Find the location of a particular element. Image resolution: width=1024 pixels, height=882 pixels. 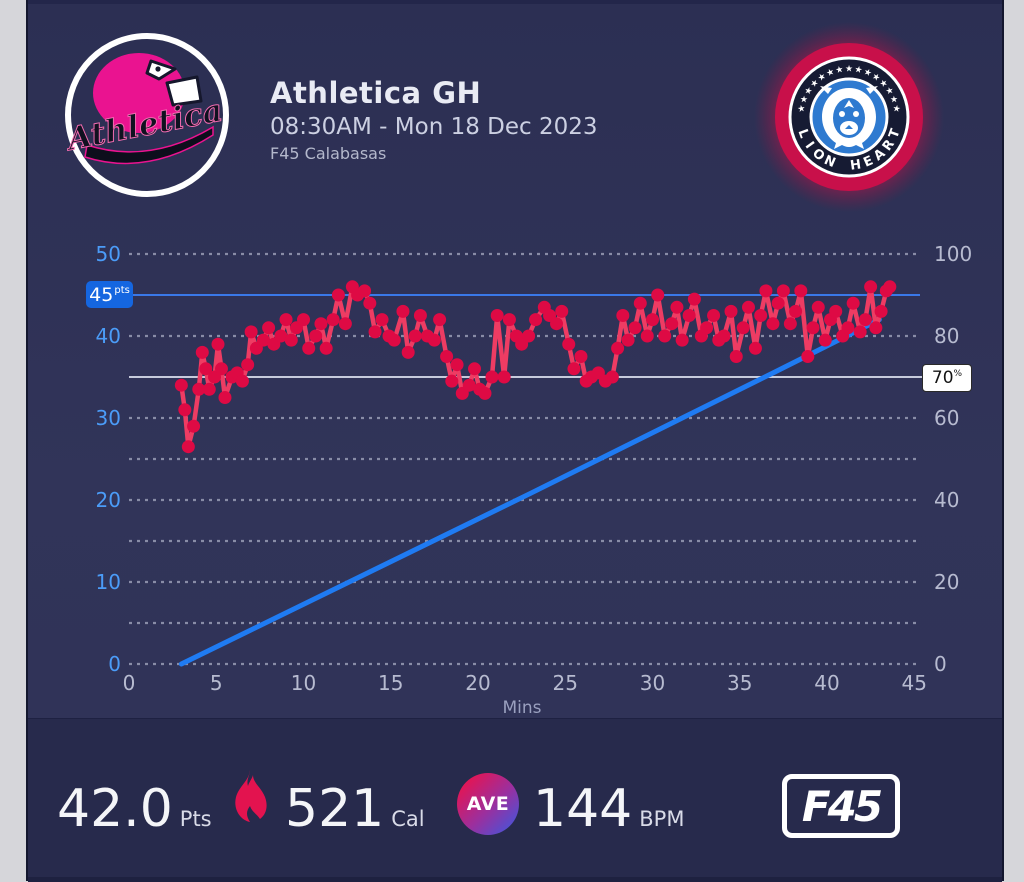

f45-logo: F45 is located at coordinates (841, 806).